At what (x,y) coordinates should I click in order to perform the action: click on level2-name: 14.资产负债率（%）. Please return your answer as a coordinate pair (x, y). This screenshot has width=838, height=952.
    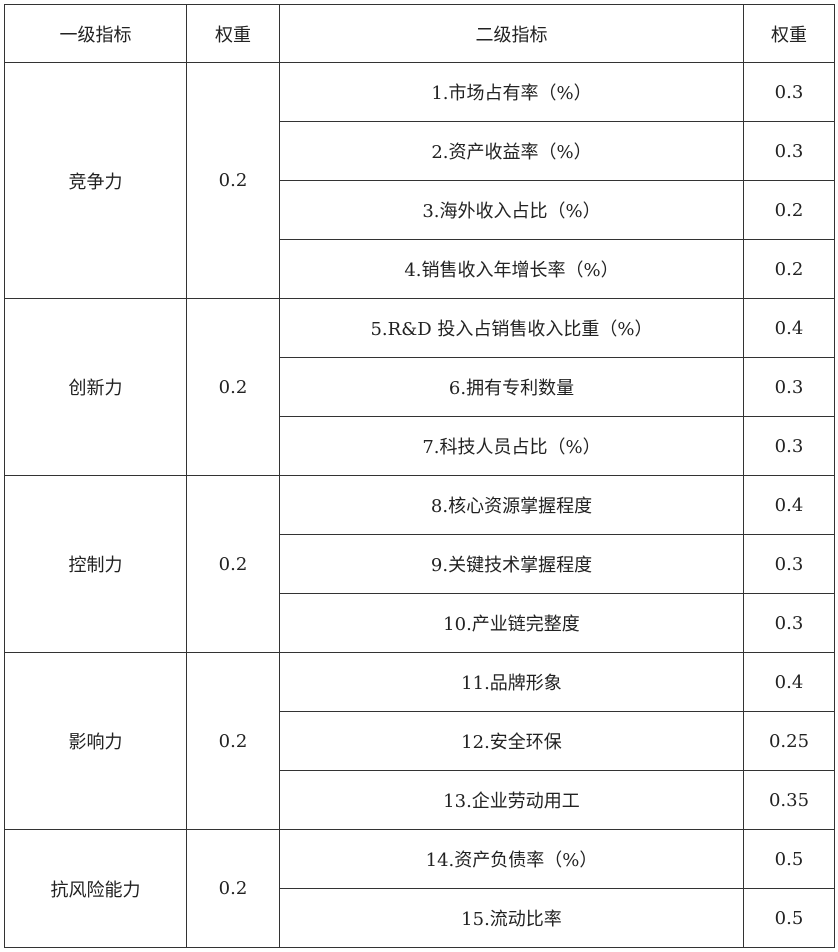
    Looking at the image, I should click on (511, 859).